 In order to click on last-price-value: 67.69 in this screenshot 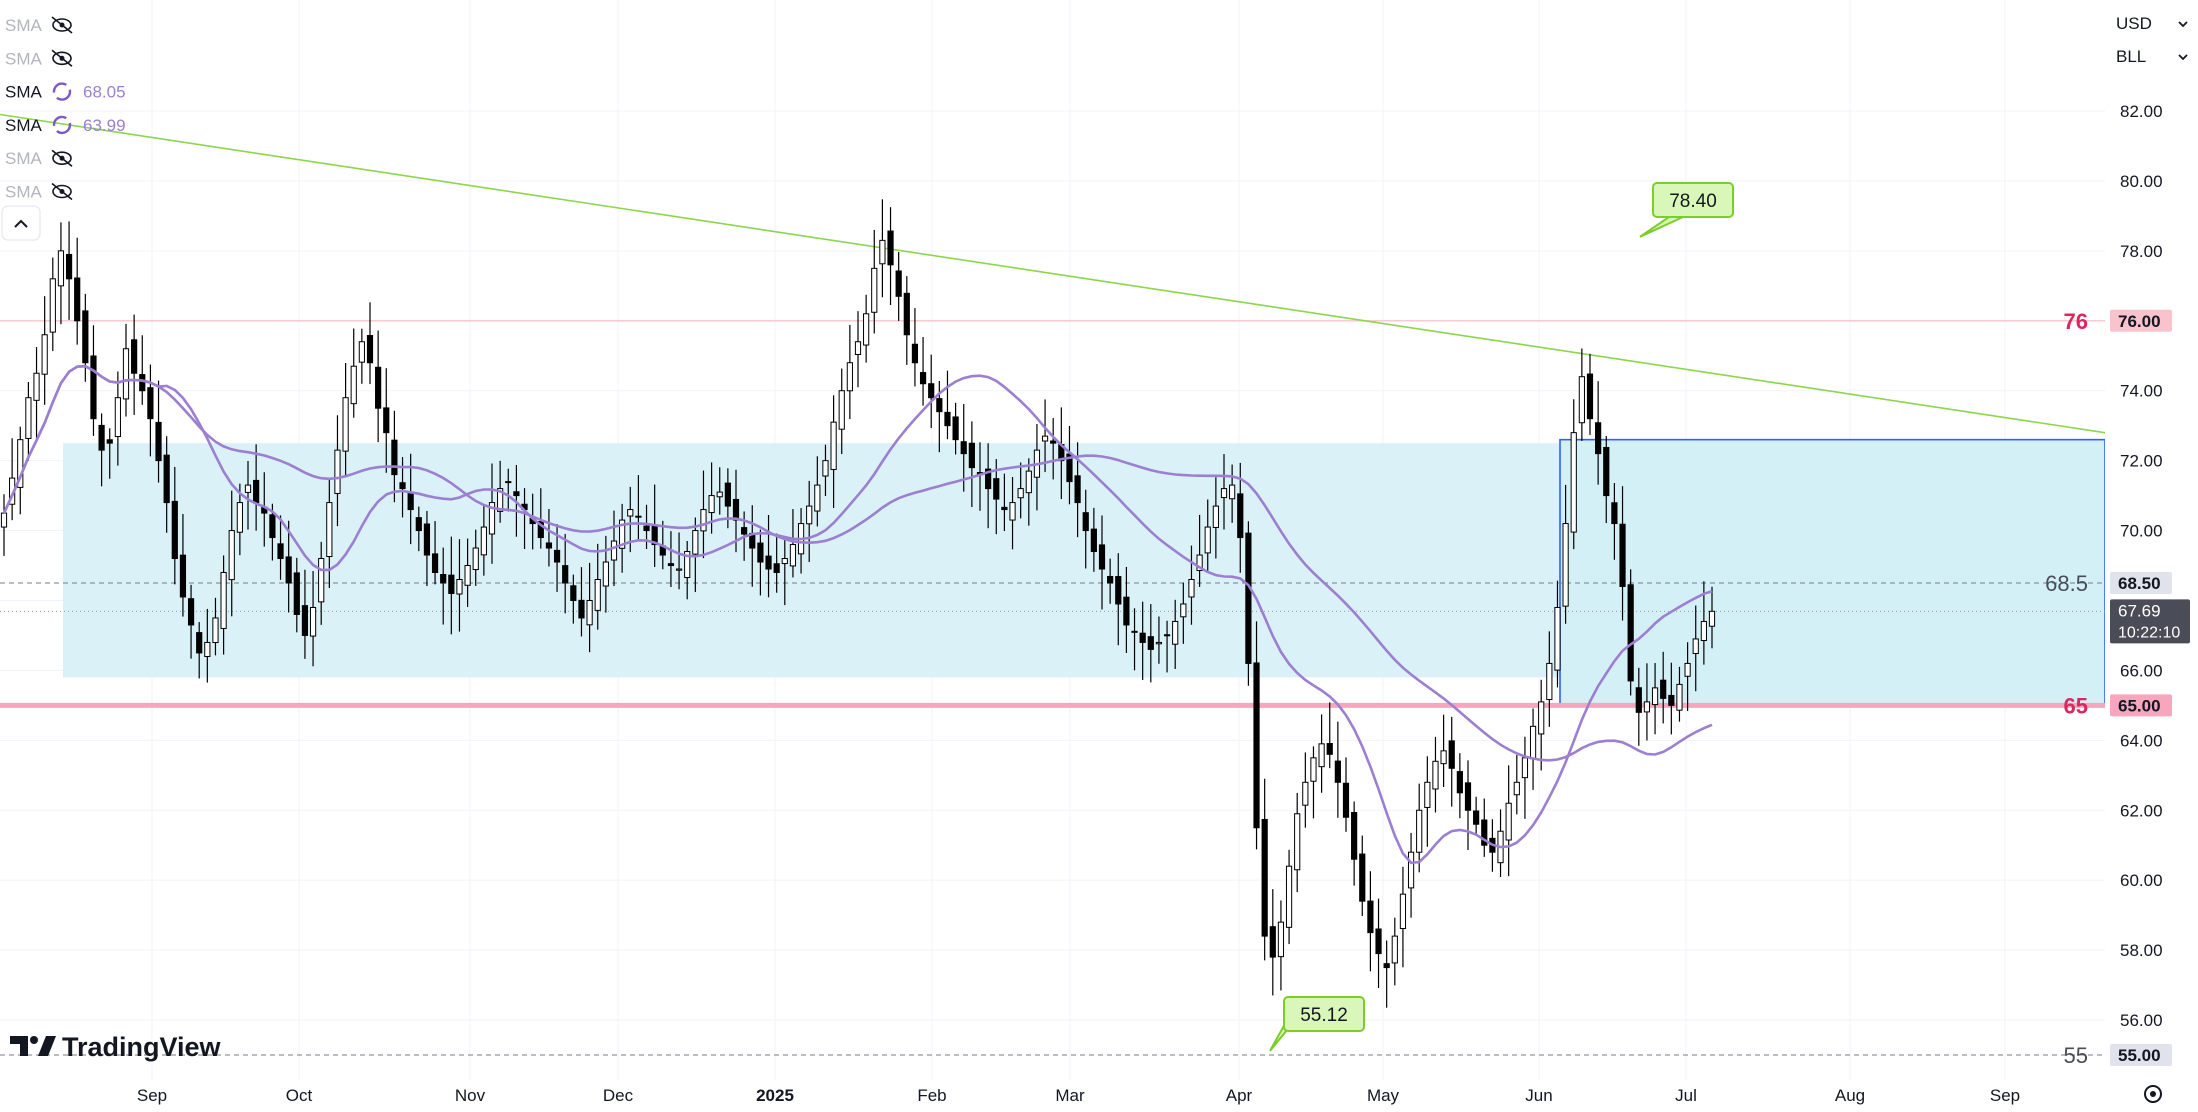, I will do `click(2139, 610)`.